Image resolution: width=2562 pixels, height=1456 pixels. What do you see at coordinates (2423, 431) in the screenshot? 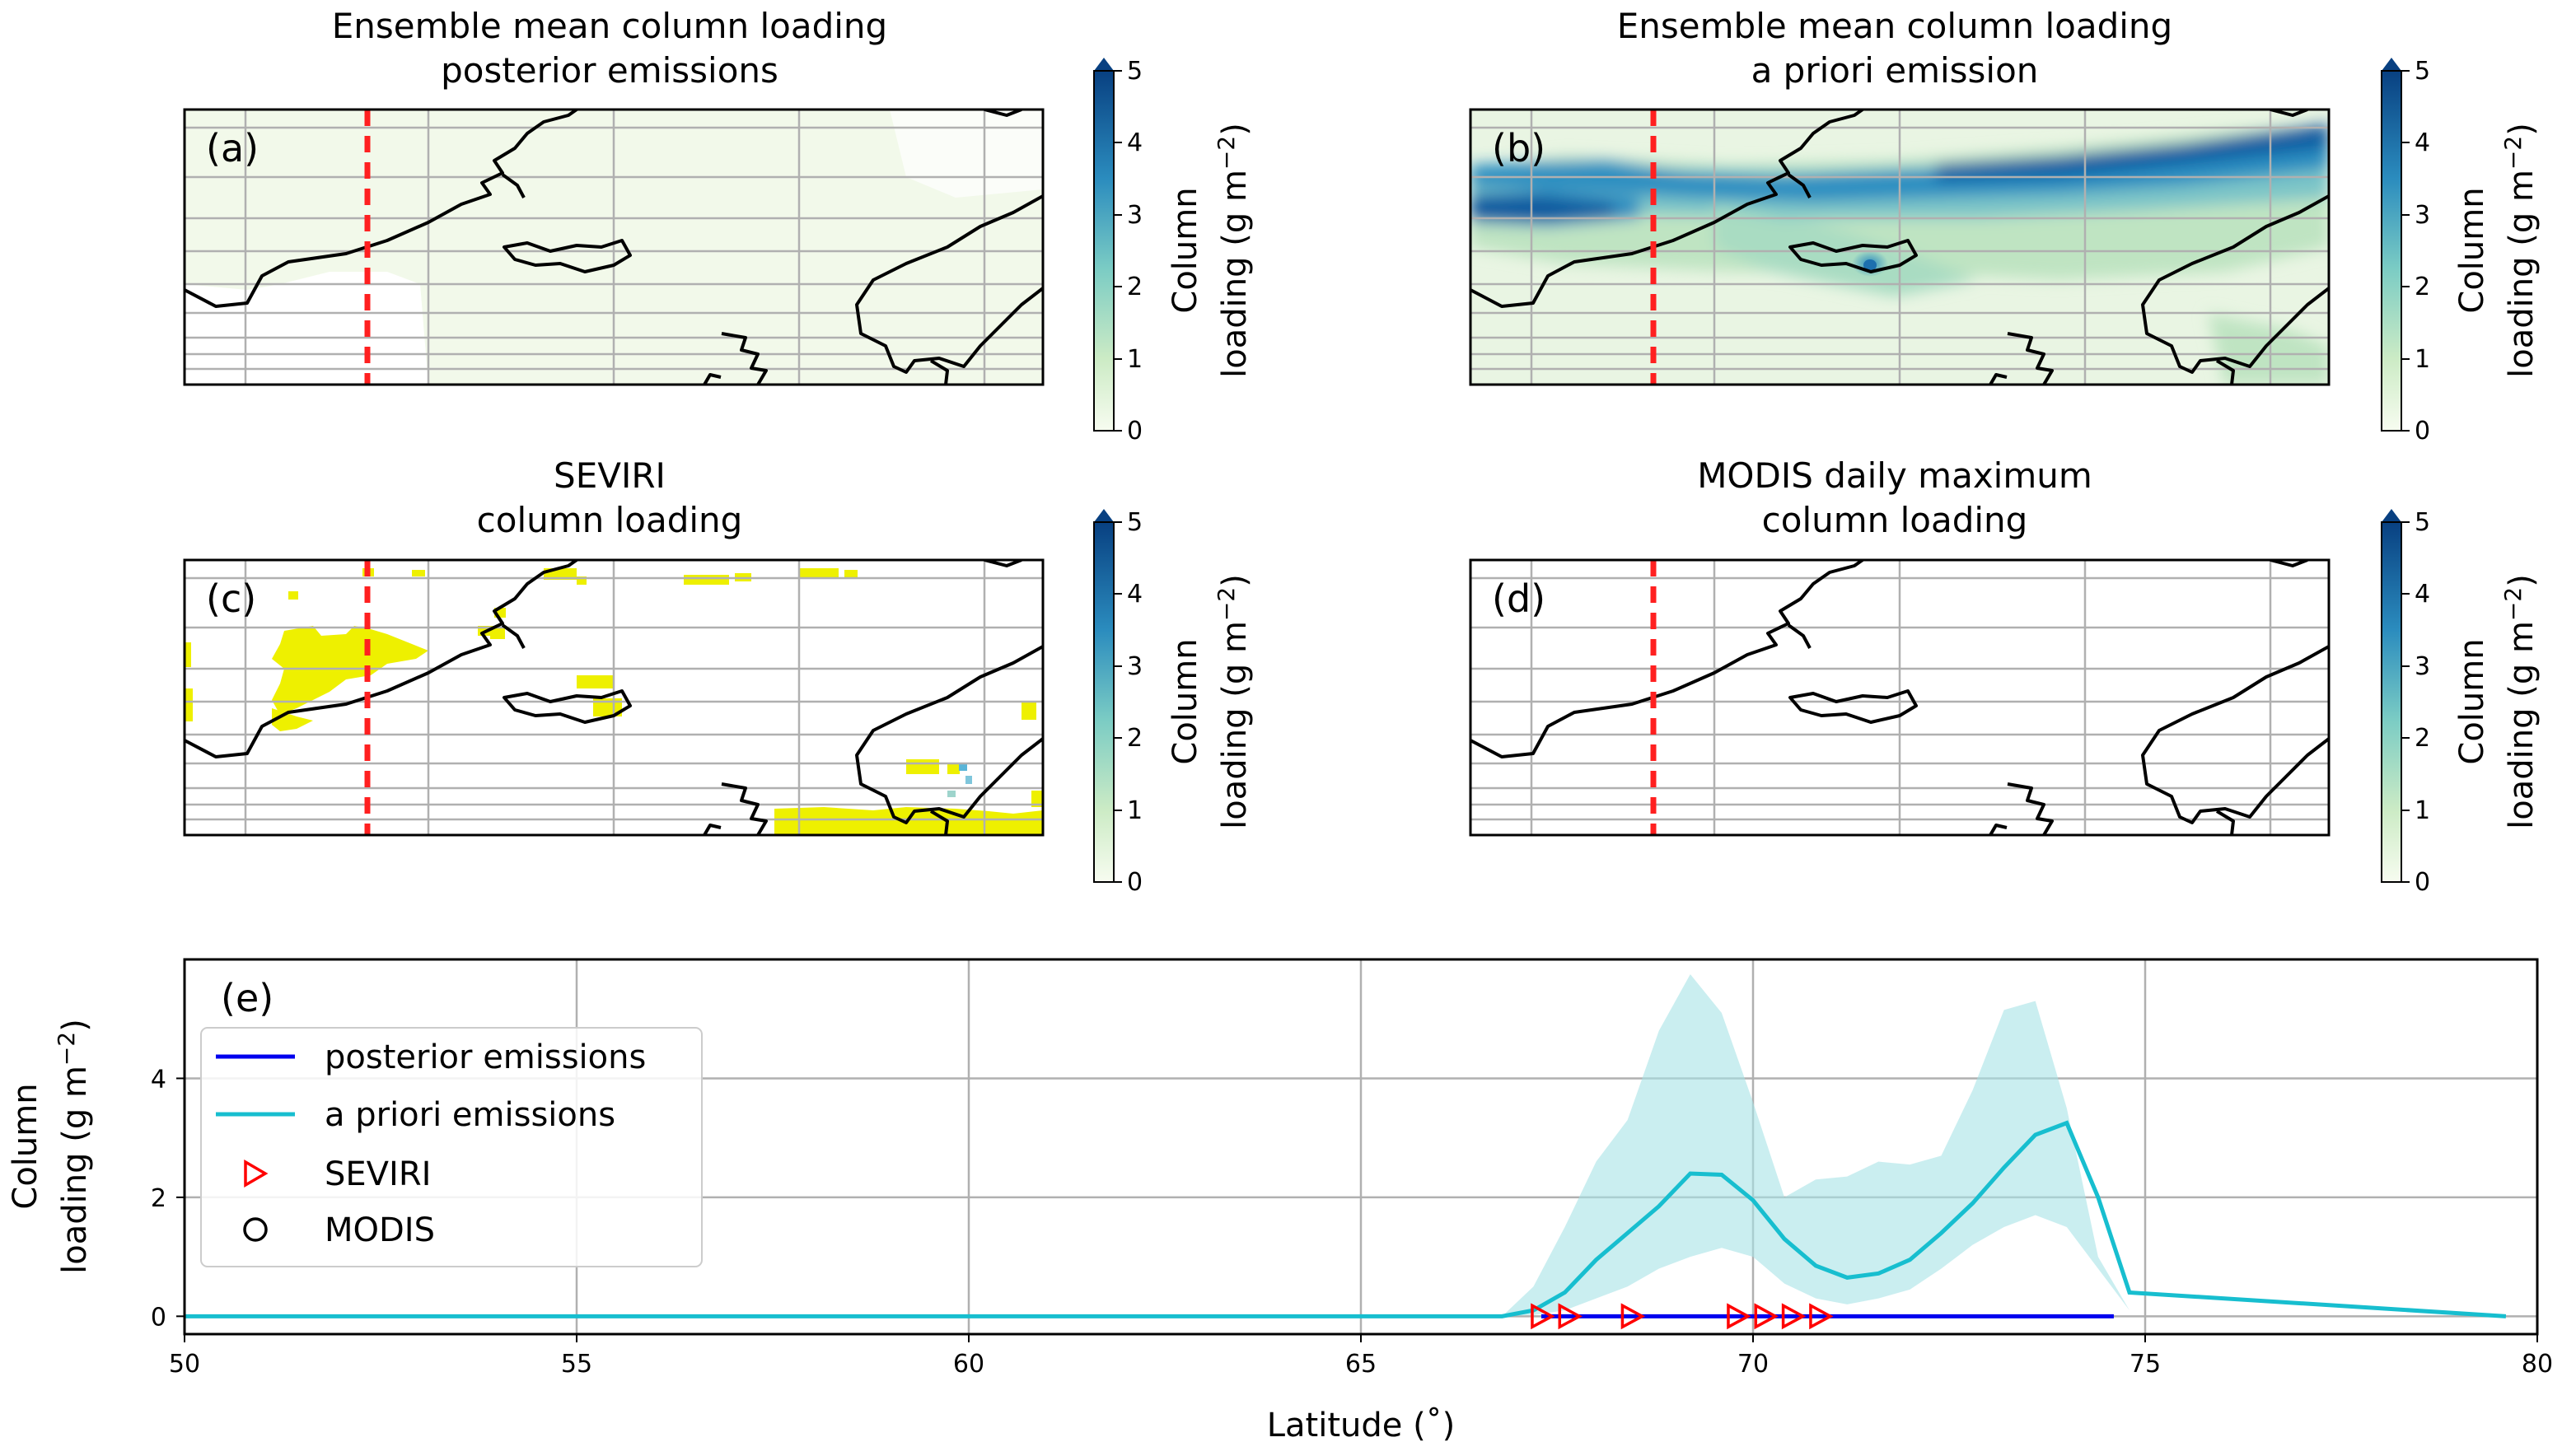
I see `colorbar-b-tick-0: 0` at bounding box center [2423, 431].